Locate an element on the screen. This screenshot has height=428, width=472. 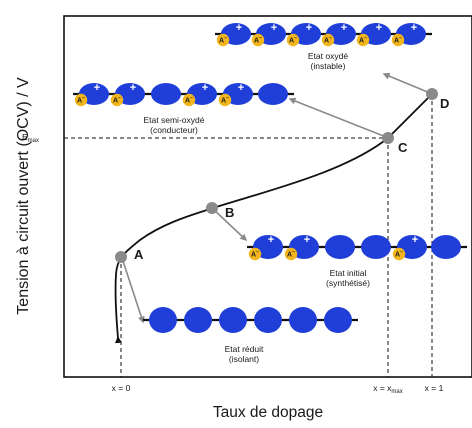
point-label-c: C is located at coordinates (403, 147).